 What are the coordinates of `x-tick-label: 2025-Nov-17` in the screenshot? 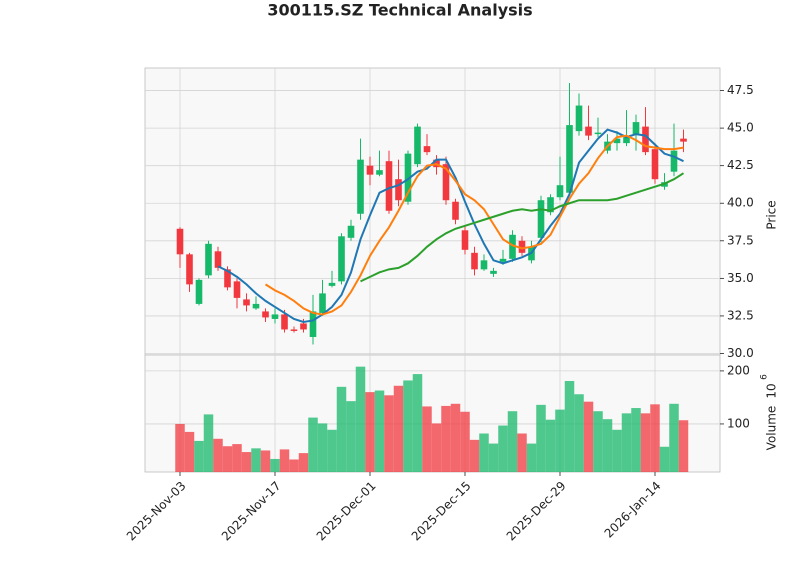 It's located at (251, 511).